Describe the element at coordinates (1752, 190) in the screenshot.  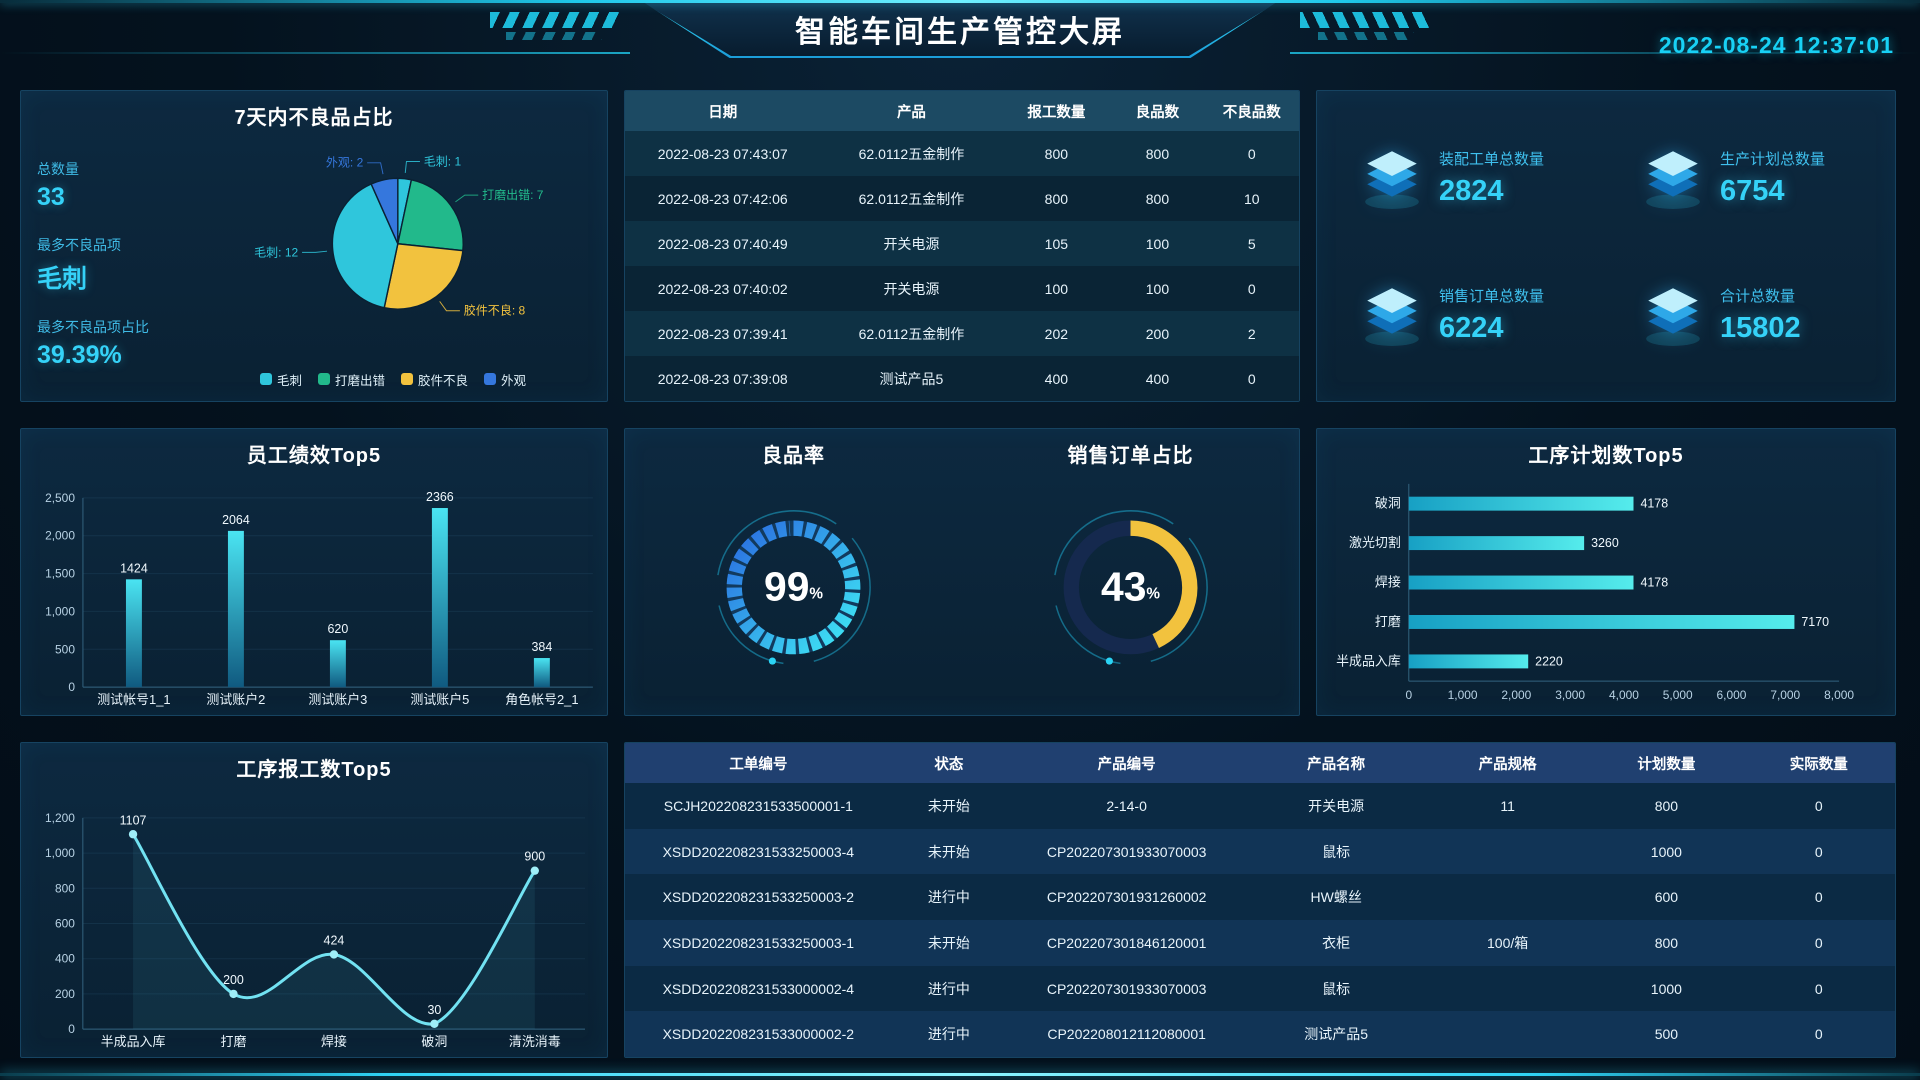
I see `stat-value: 6754` at that location.